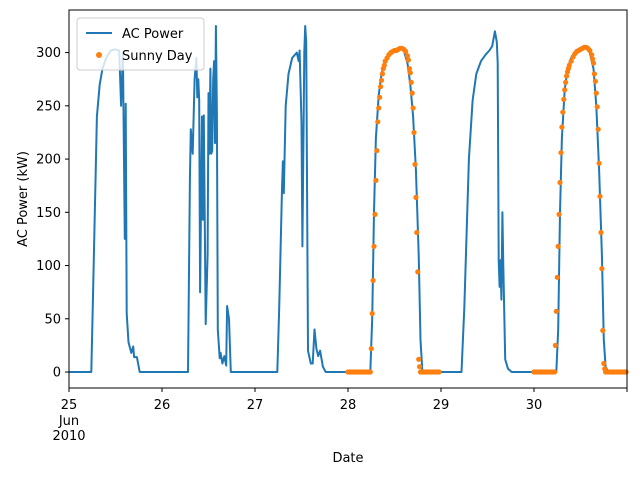 The width and height of the screenshot is (640, 480). Describe the element at coordinates (441, 405) in the screenshot. I see `x-tick-label: 29` at that location.